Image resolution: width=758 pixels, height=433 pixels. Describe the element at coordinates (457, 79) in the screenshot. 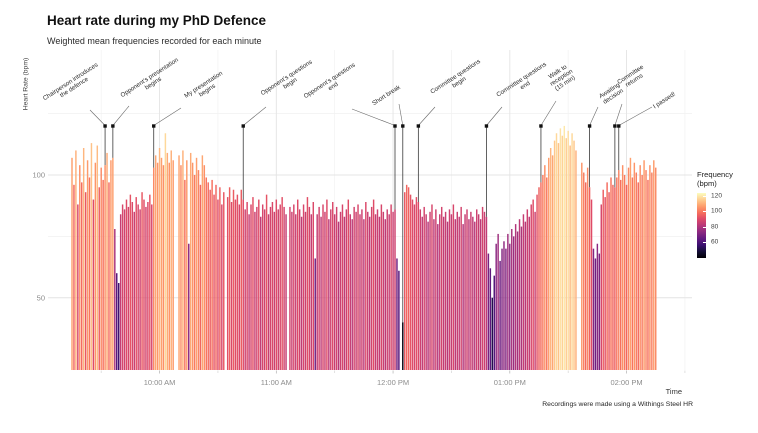

I see `annotation-label: Committee questionsbegin` at that location.